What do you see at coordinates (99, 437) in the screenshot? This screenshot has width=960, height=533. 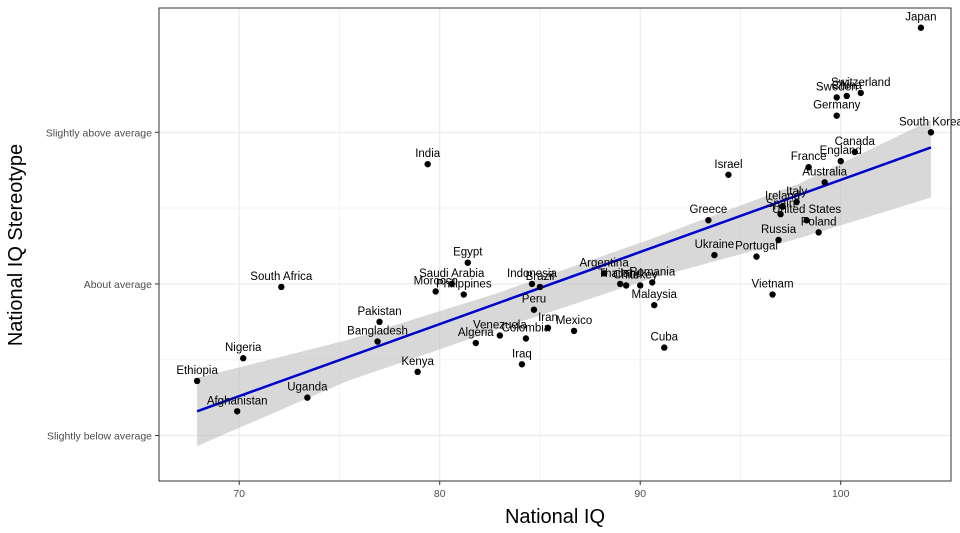 I see `y-tick-label: Slightly below average` at bounding box center [99, 437].